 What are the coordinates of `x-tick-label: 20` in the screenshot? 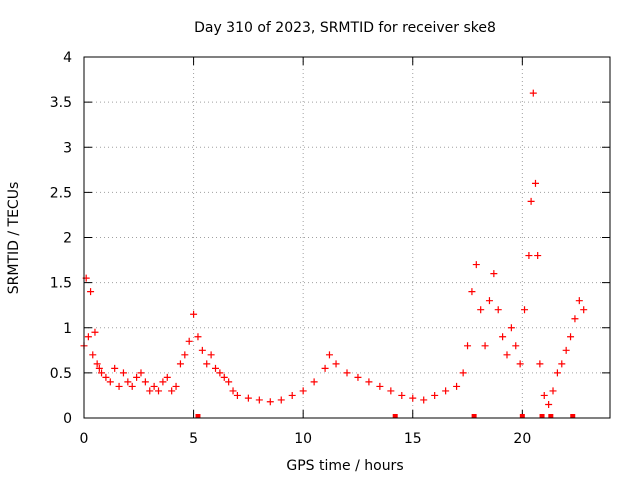 It's located at (522, 439).